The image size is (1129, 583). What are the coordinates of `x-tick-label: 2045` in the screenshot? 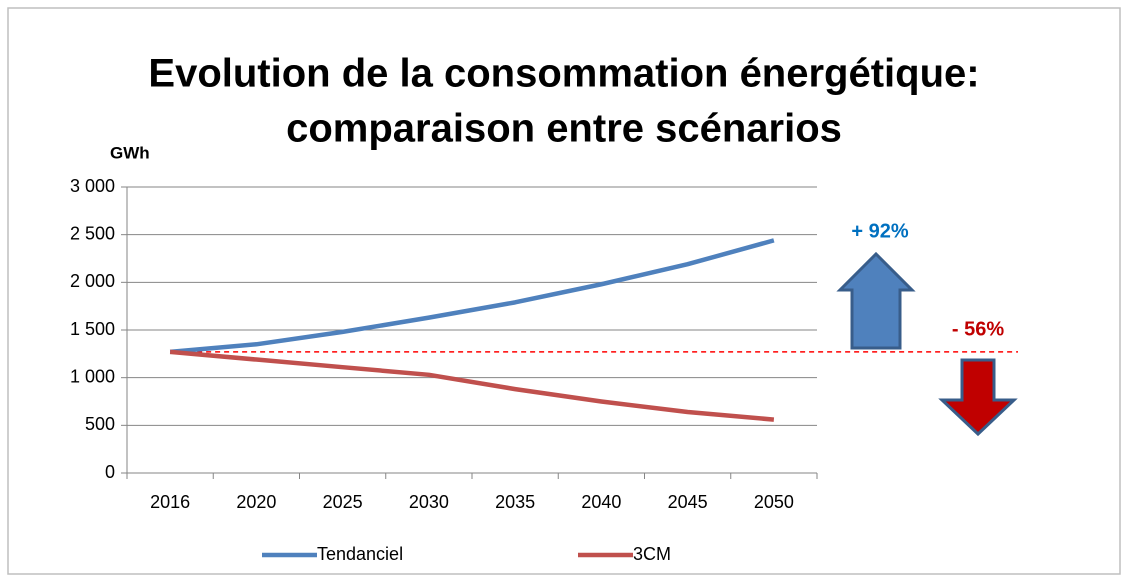 It's located at (688, 502).